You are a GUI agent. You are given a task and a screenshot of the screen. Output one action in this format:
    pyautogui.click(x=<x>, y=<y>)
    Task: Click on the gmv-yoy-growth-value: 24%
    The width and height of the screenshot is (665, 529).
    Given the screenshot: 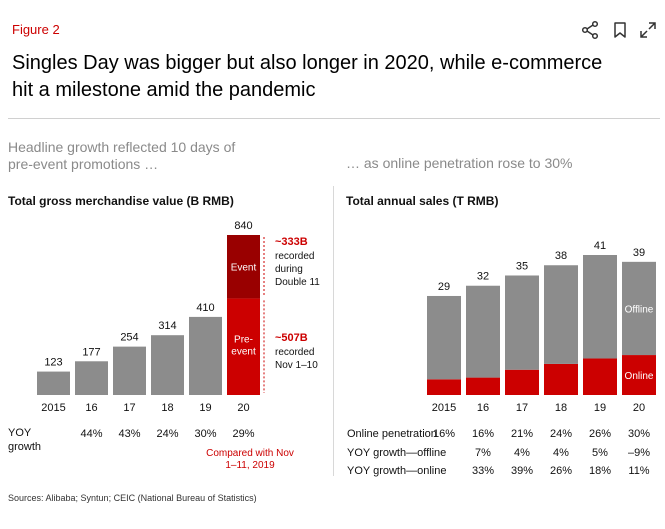 What is the action you would take?
    pyautogui.click(x=167, y=434)
    